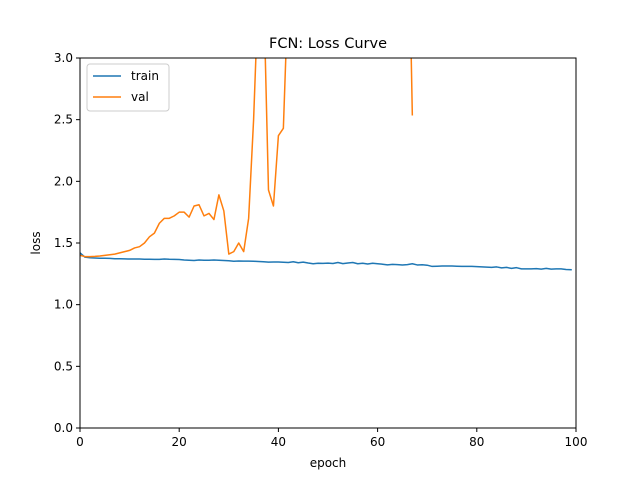 This screenshot has height=480, width=640. Describe the element at coordinates (328, 44) in the screenshot. I see `chart-title: FCN: Loss Curve` at that location.